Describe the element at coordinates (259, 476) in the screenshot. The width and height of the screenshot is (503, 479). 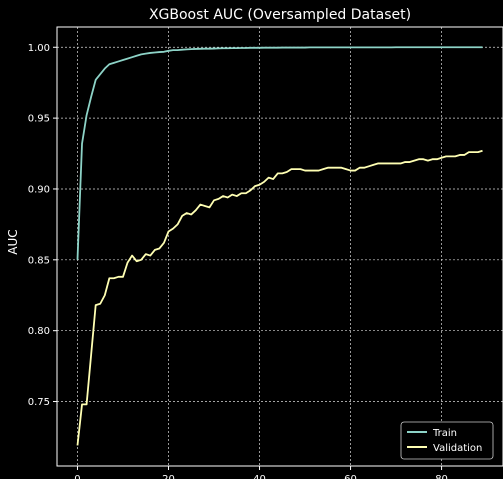
I see `x-tick-label: 40` at that location.